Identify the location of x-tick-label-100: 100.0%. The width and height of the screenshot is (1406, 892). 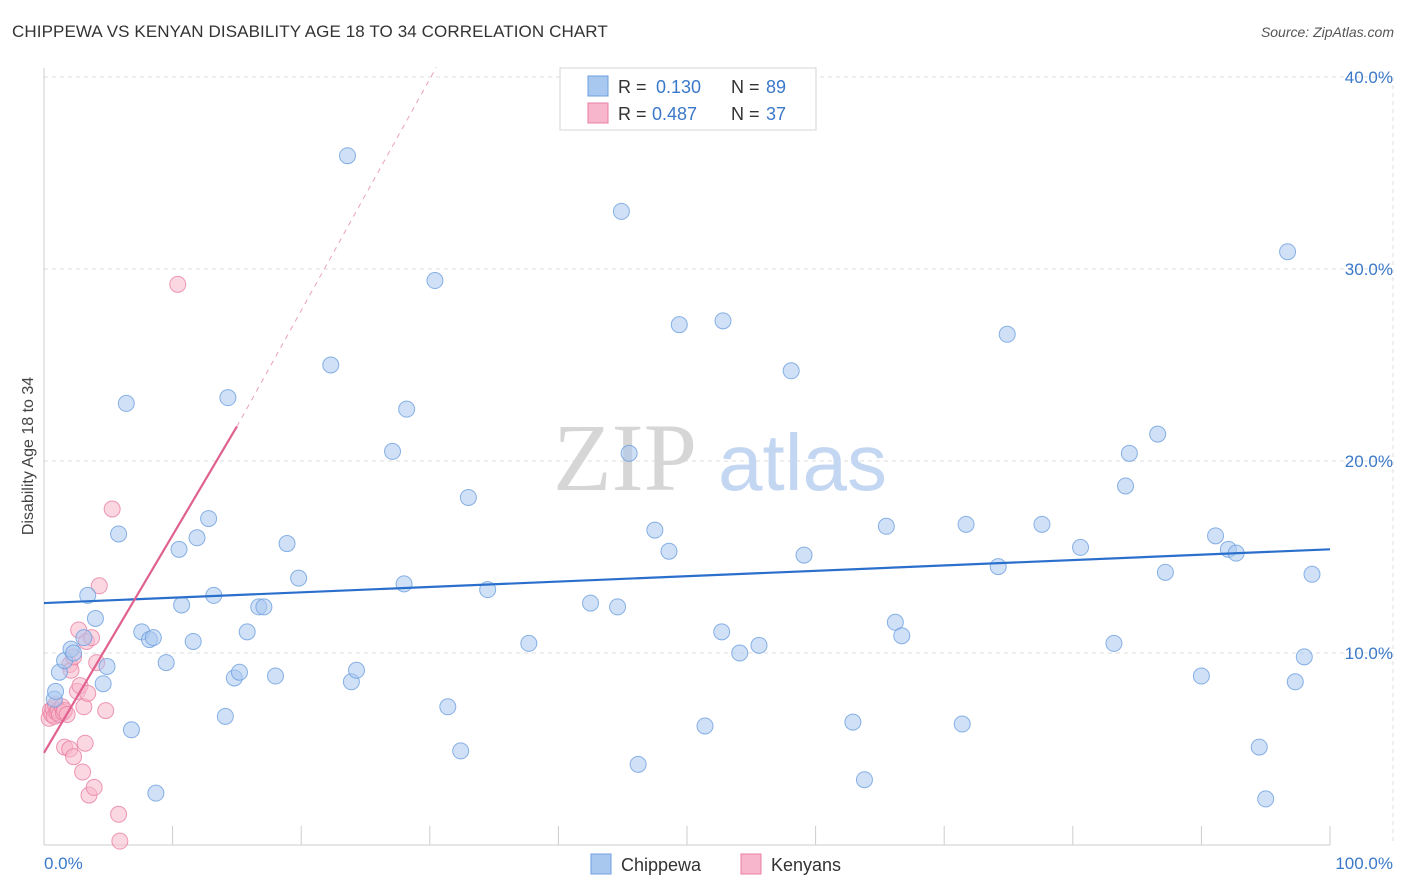
(1364, 863).